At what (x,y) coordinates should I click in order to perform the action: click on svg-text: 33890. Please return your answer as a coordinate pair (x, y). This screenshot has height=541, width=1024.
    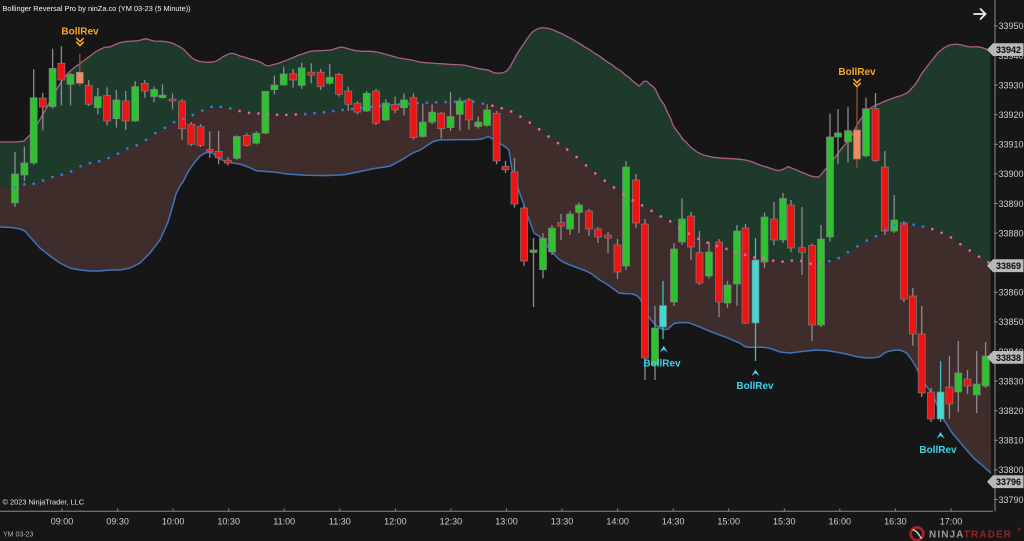
    Looking at the image, I should click on (1011, 204).